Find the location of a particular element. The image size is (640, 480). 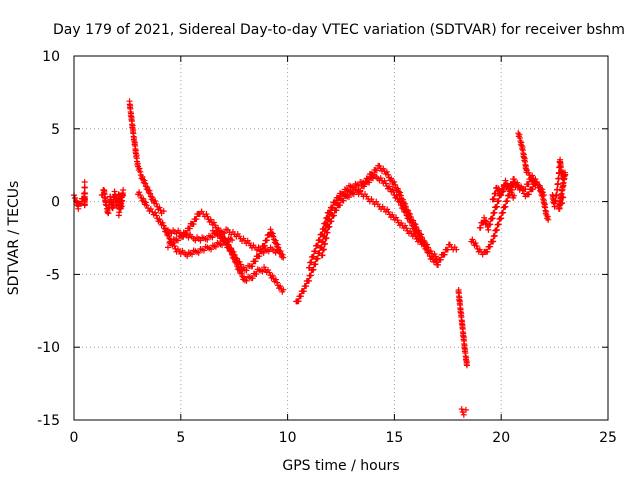

y-tick-label: -10 is located at coordinates (48, 348).